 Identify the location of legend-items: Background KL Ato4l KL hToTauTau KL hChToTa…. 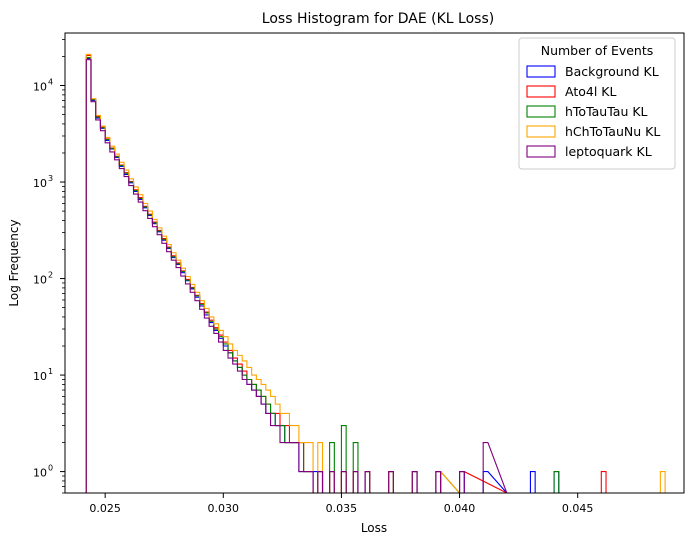
(593, 111).